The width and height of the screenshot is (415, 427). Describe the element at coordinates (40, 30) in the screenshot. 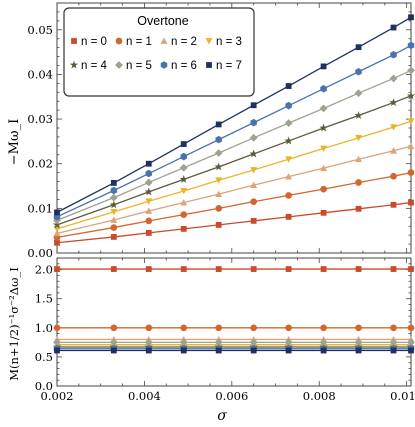

I see `y-tick-label: 0.05` at that location.